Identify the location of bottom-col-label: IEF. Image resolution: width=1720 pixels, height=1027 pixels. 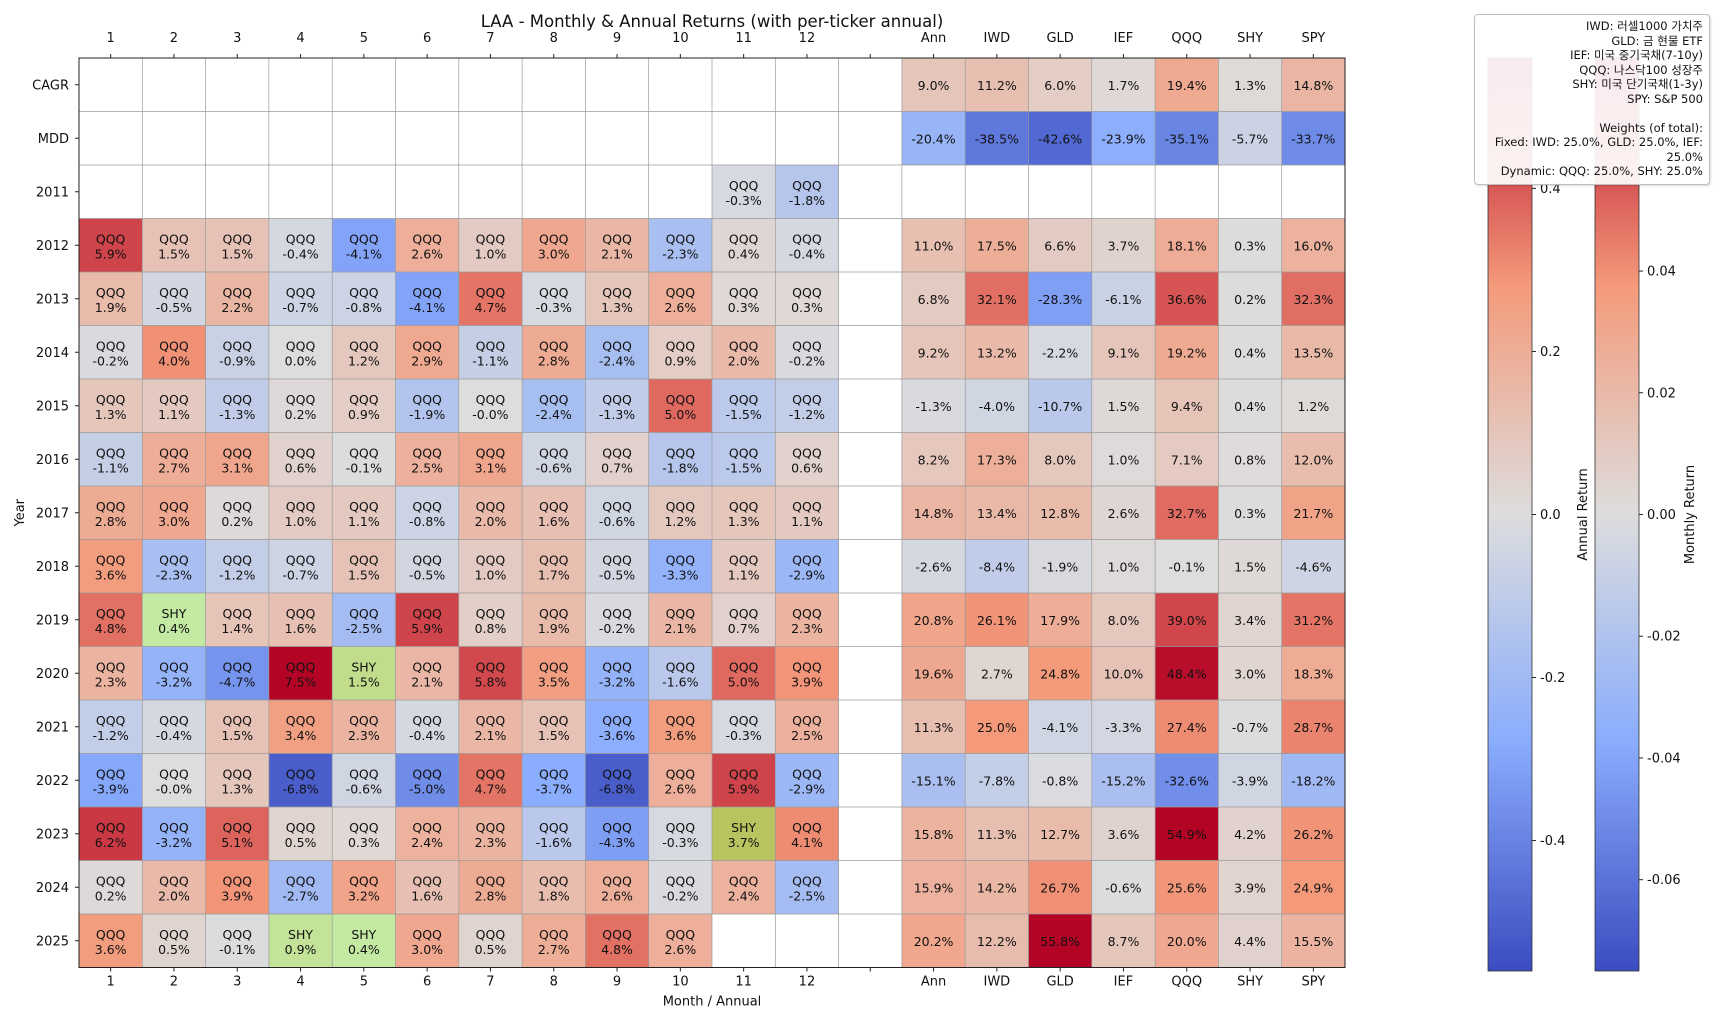
(1124, 982).